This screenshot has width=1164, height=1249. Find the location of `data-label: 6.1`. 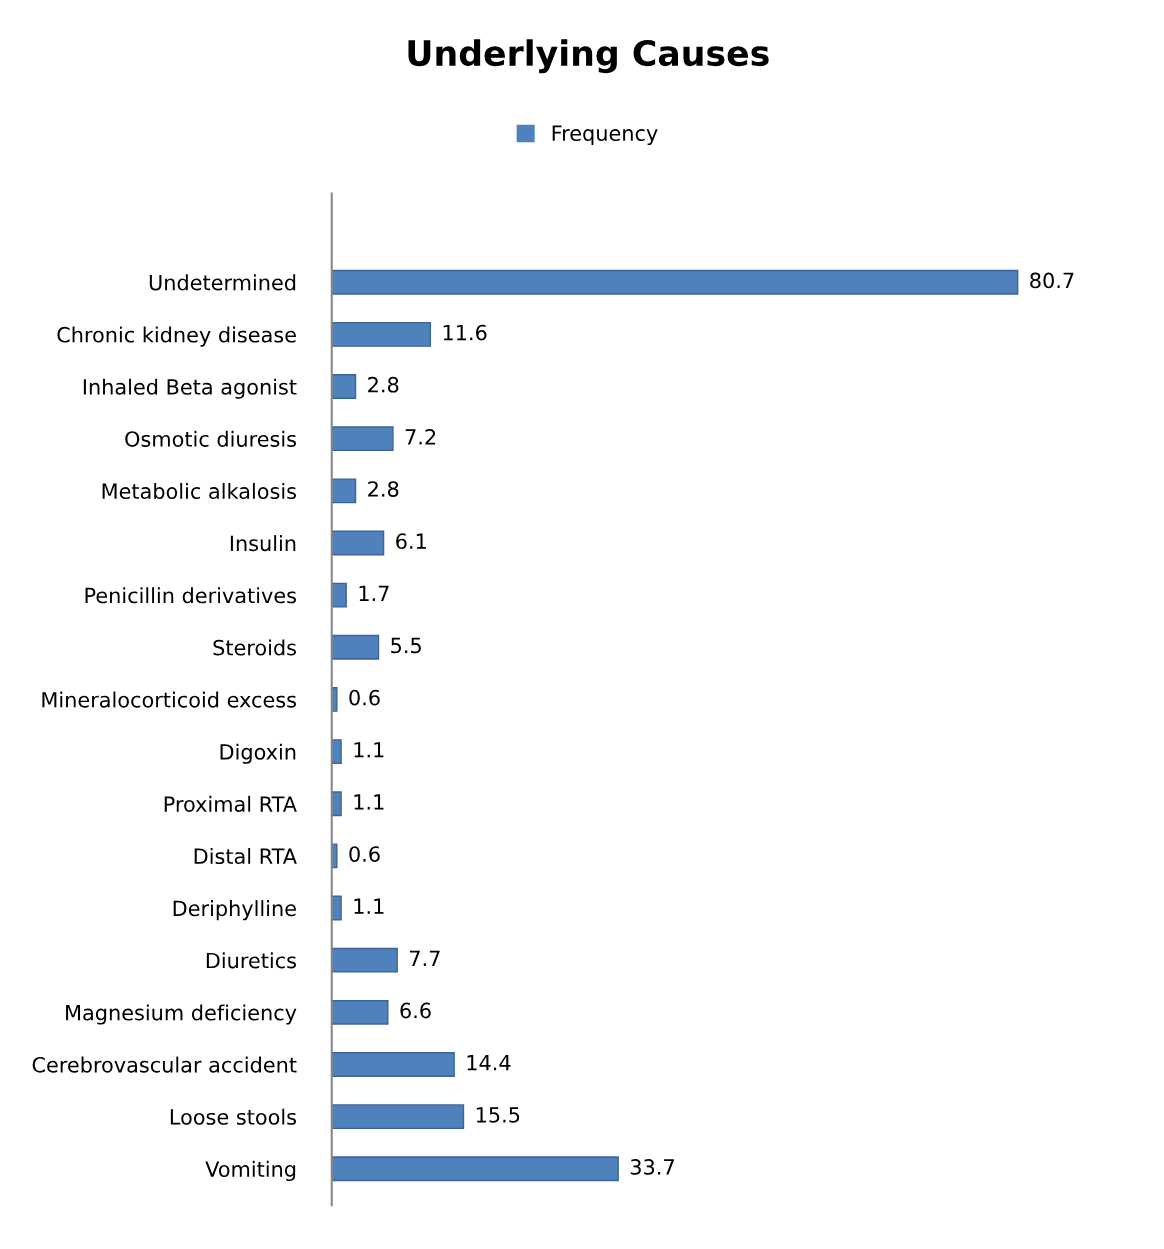

data-label: 6.1 is located at coordinates (411, 541).